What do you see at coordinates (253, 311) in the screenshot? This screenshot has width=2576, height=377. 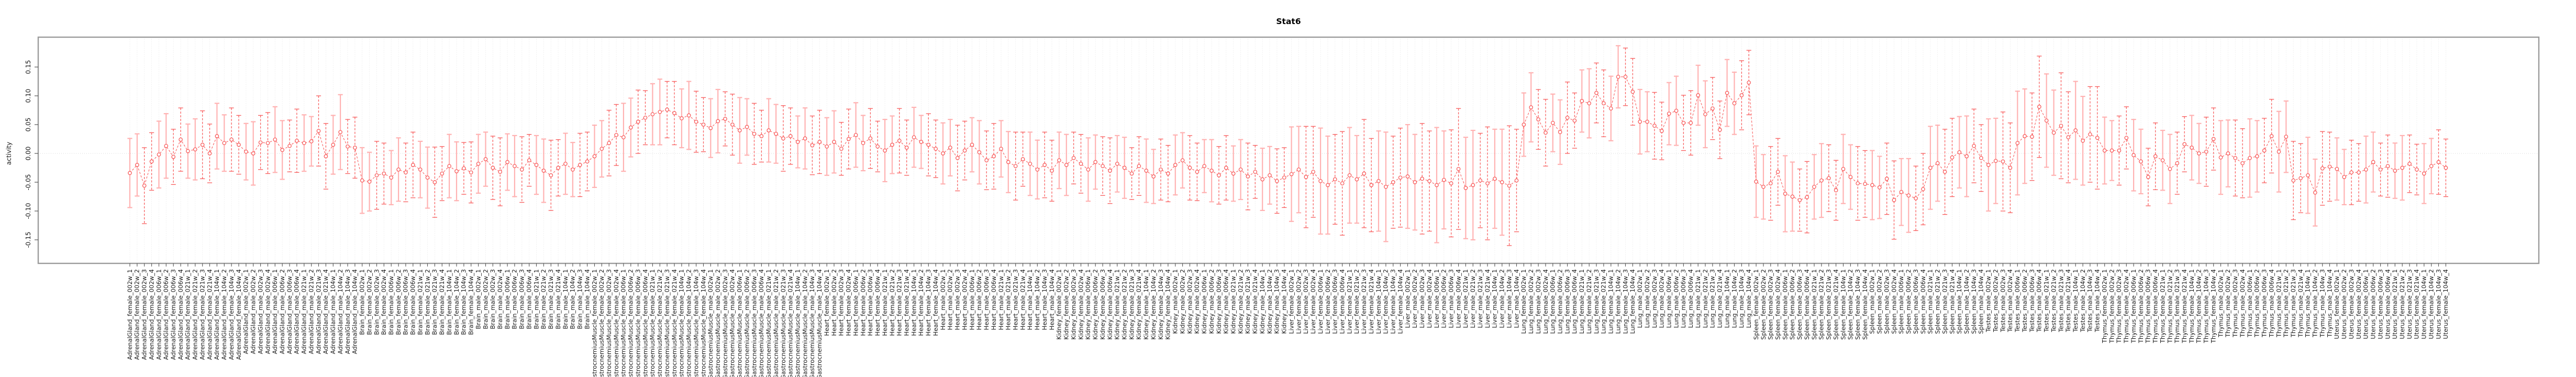 I see `x-tick-label: AdrenalGland_male_002w_2` at bounding box center [253, 311].